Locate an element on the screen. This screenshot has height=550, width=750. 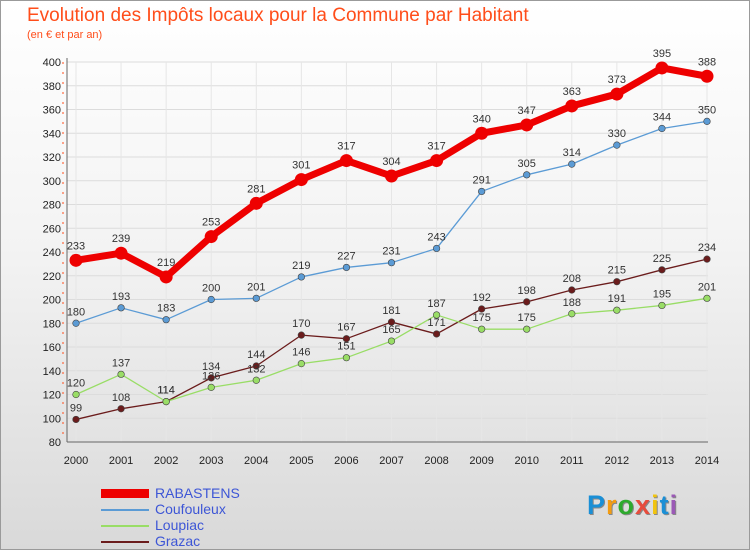
y-tick-label-340: 340 is located at coordinates (52, 134).